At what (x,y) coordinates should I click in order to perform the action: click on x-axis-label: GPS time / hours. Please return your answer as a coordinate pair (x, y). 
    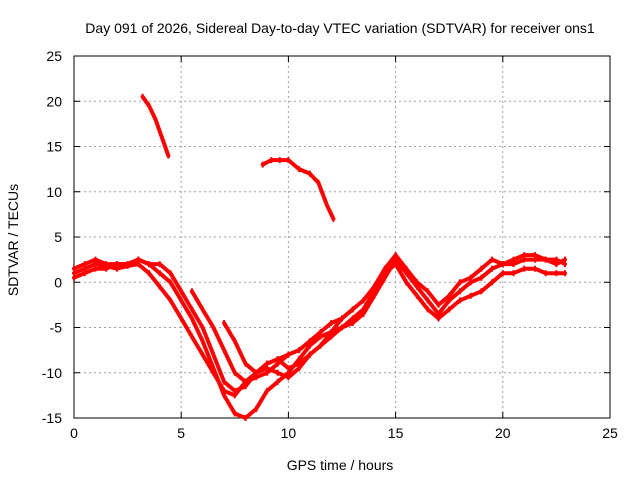
    Looking at the image, I should click on (340, 465).